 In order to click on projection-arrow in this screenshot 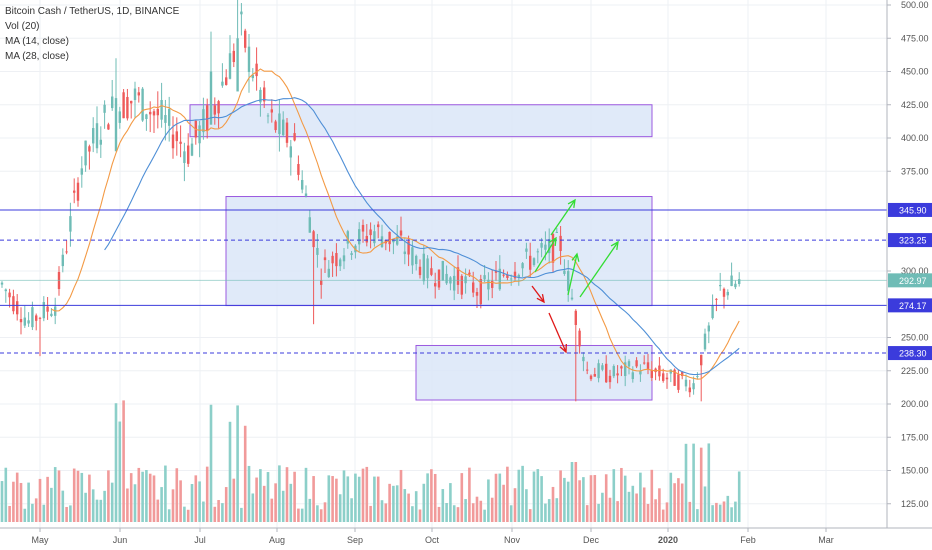, I will do `click(545, 255)`.